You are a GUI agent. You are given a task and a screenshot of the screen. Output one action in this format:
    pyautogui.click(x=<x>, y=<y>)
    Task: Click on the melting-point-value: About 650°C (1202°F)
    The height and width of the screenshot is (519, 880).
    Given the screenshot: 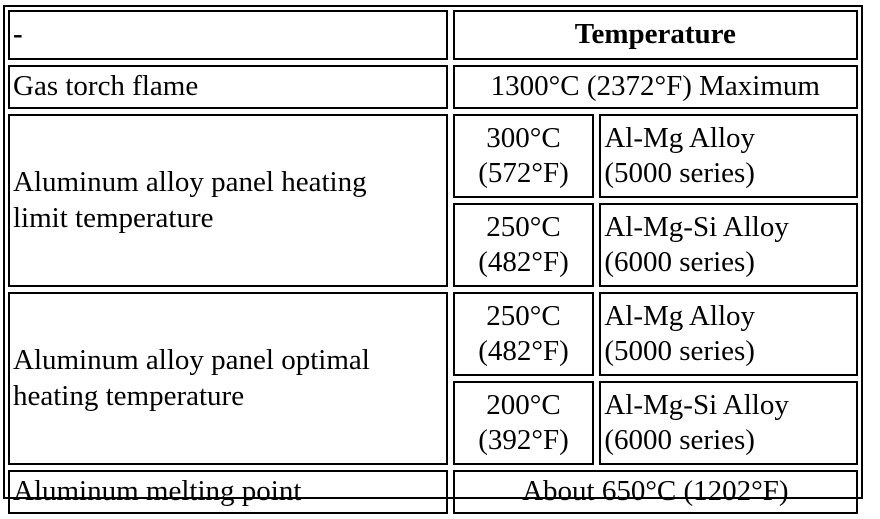 What is the action you would take?
    pyautogui.click(x=655, y=492)
    